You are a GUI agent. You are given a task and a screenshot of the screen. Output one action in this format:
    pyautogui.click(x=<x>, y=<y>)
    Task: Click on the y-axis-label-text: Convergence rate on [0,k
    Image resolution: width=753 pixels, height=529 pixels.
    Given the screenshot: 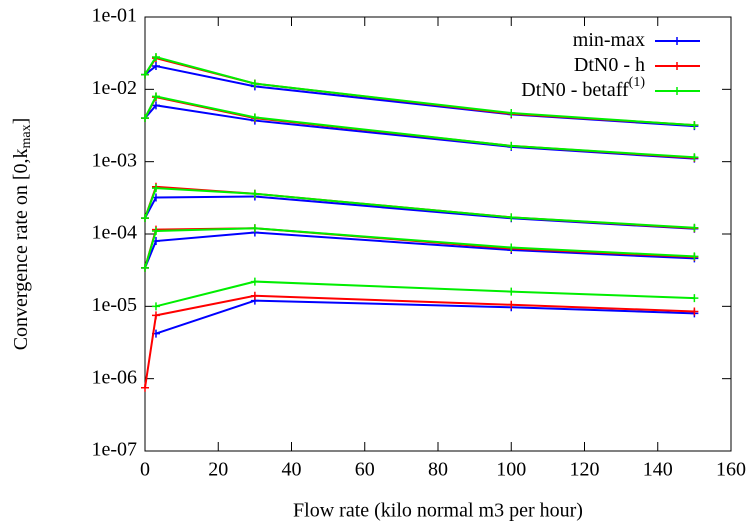 What is the action you would take?
    pyautogui.click(x=21, y=250)
    